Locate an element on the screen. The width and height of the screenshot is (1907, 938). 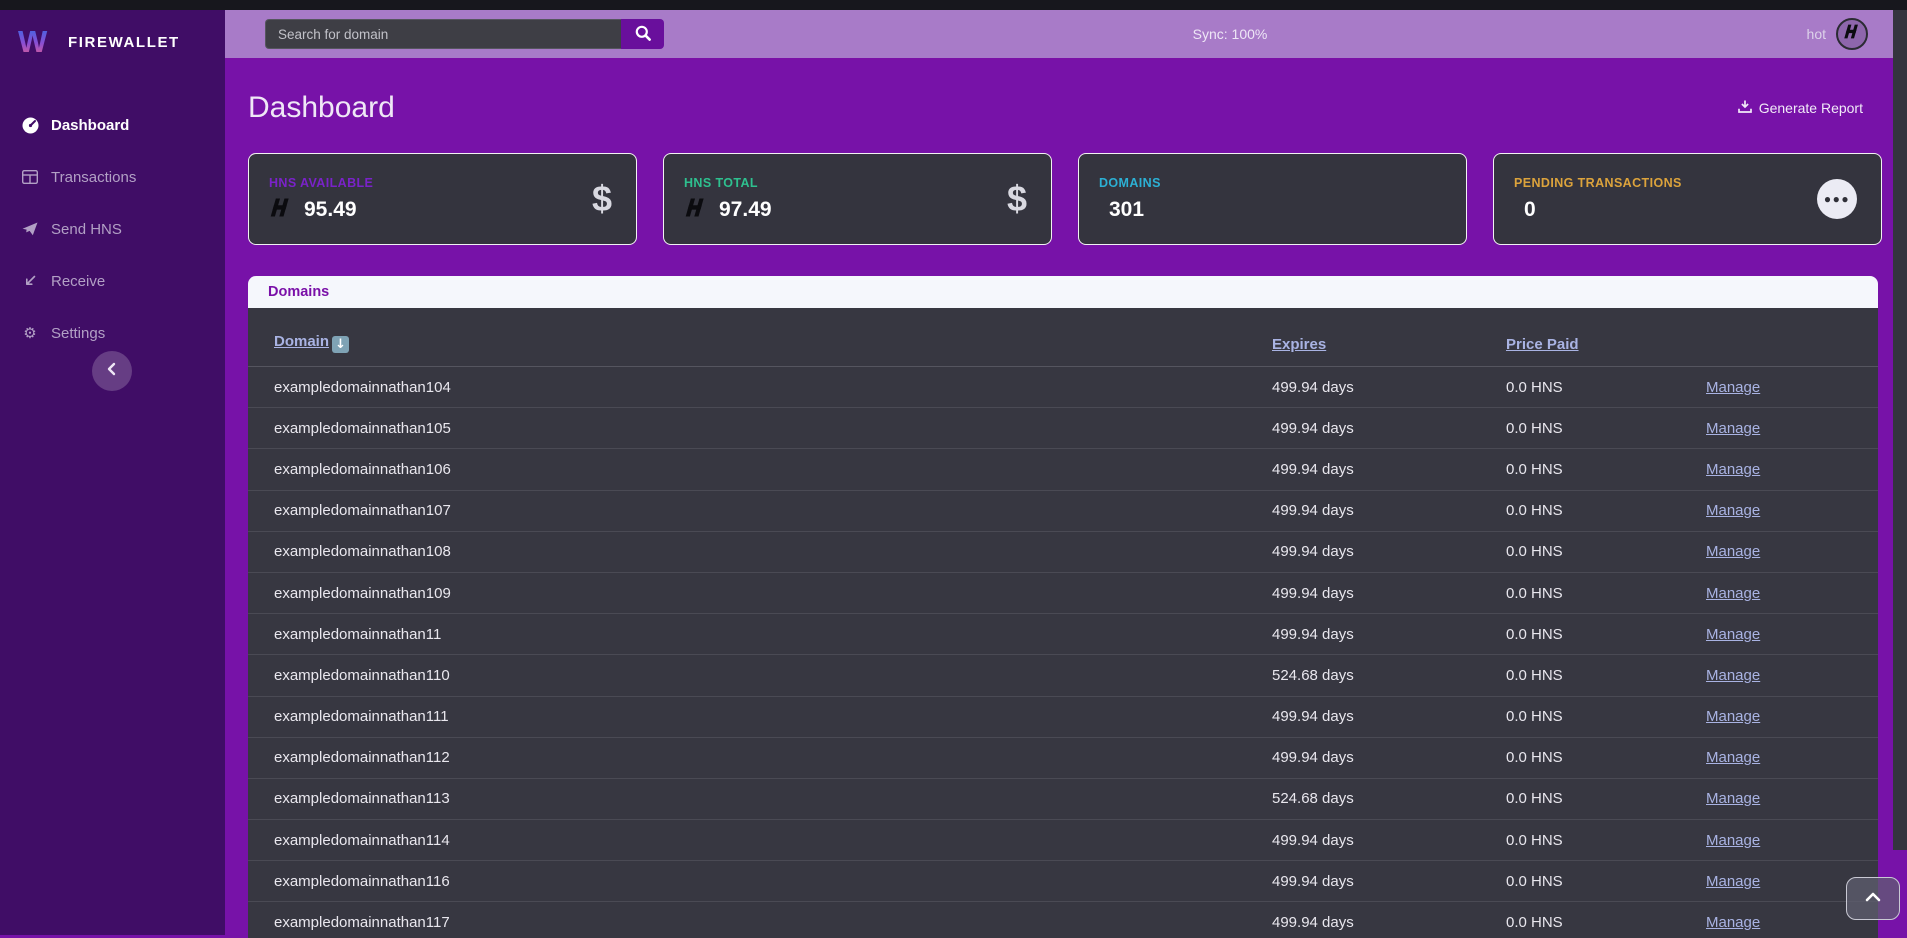
sidebar-collapse-button is located at coordinates (112, 371).